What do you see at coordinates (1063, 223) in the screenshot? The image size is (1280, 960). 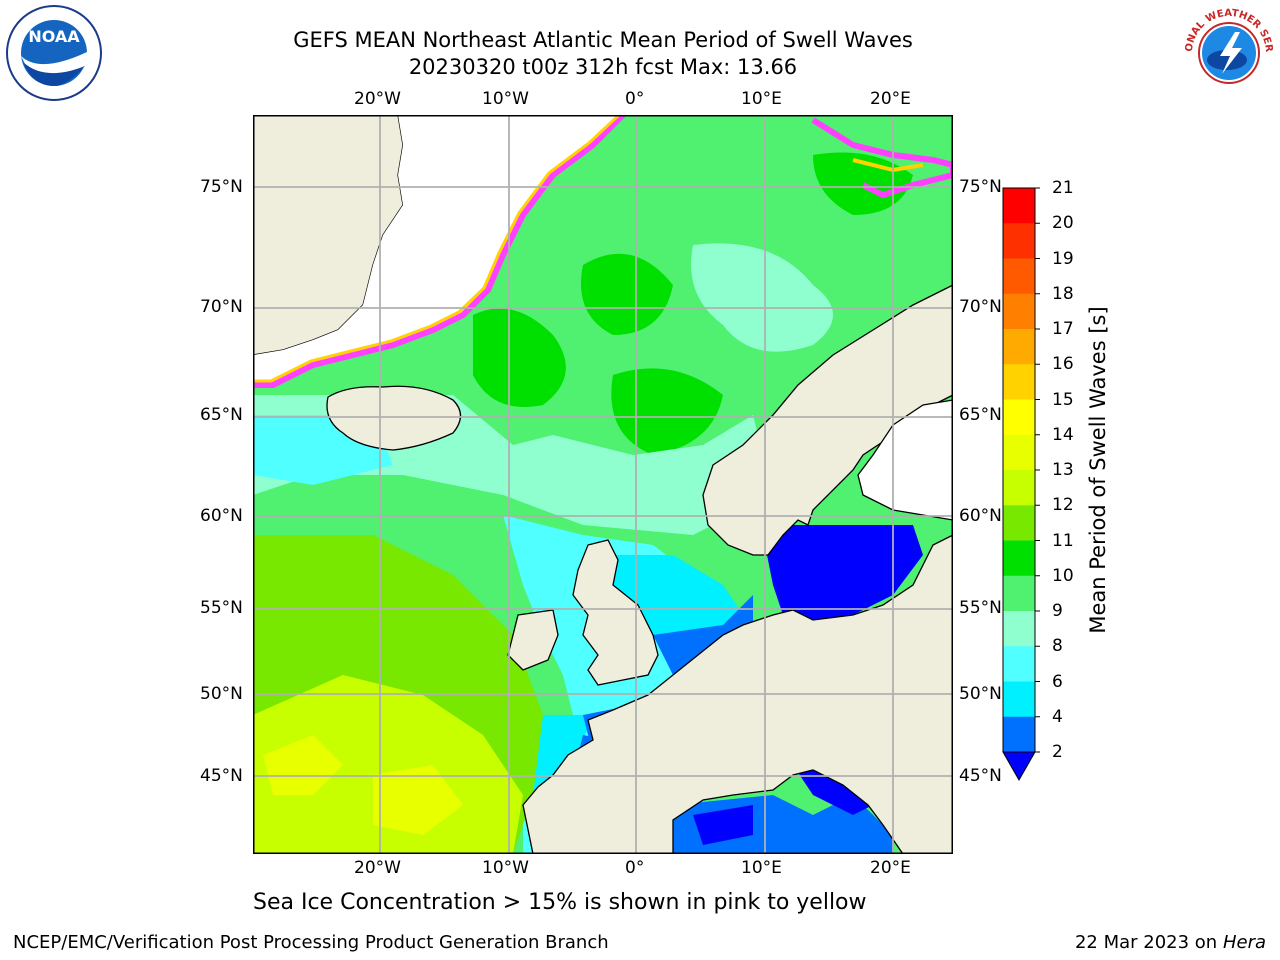 I see `colorbar-tick-label: 20` at bounding box center [1063, 223].